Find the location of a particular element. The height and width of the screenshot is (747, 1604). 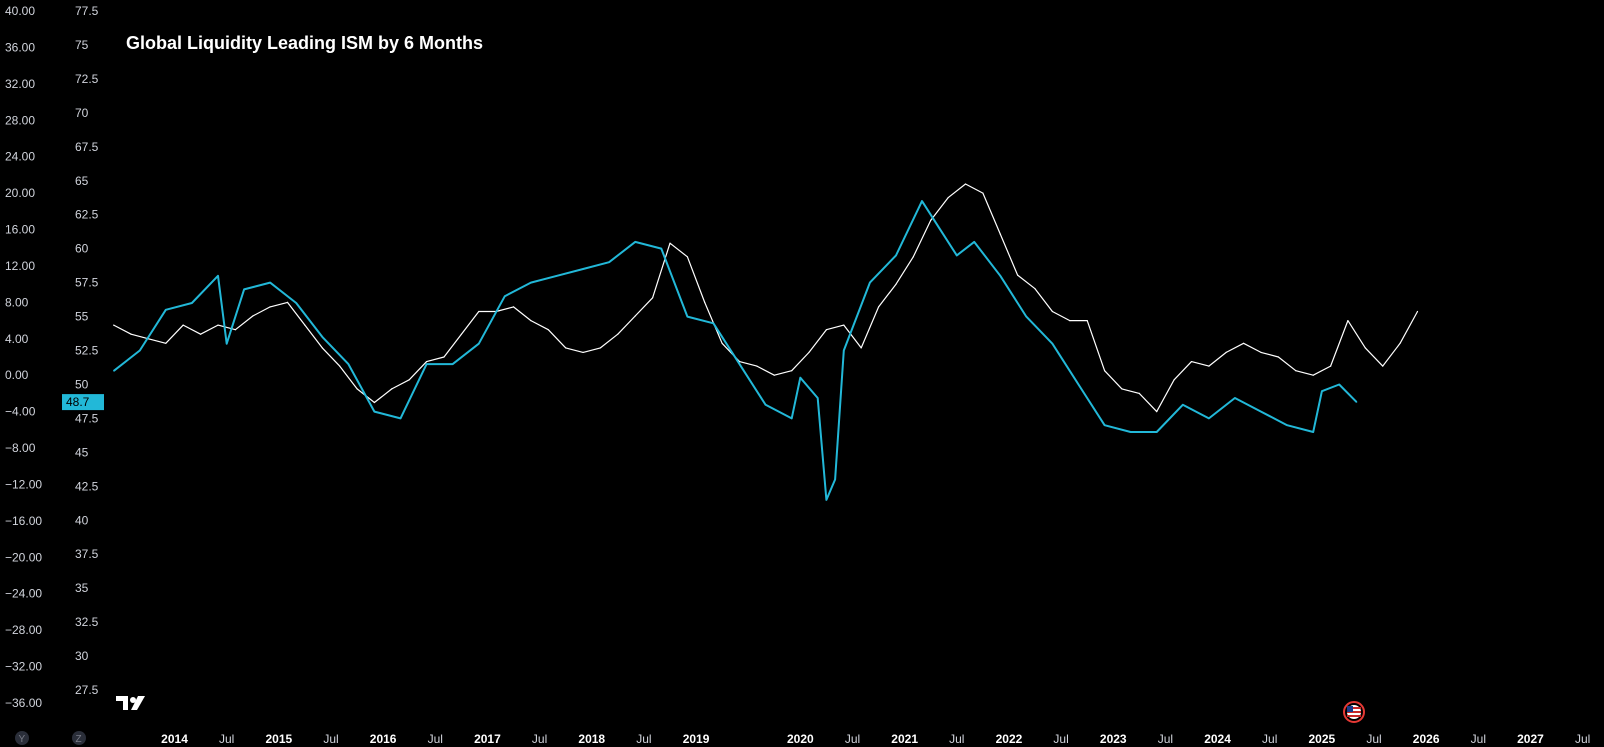

us-flag-icon is located at coordinates (1354, 712).